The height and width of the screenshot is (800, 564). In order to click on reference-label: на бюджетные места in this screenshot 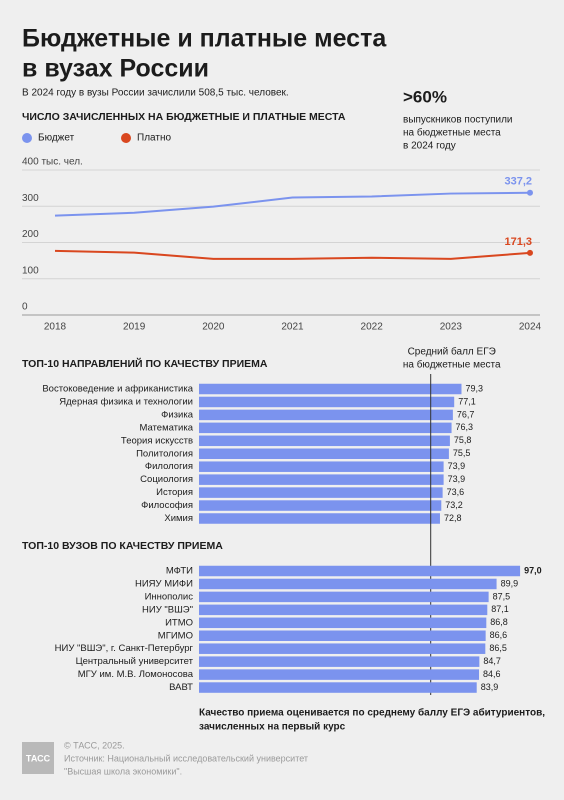, I will do `click(452, 365)`.